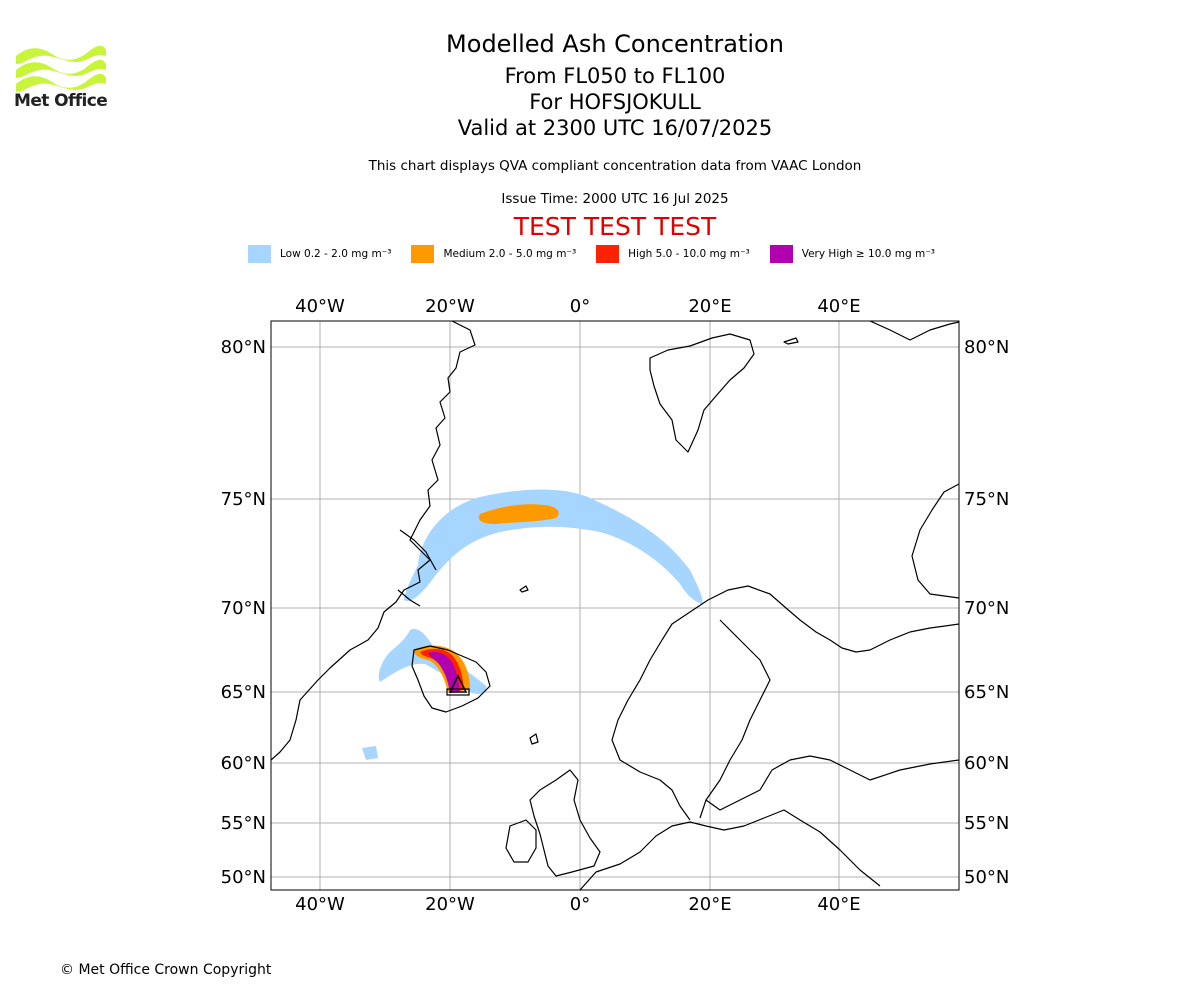  Describe the element at coordinates (615, 44) in the screenshot. I see `chart-title: Modelled Ash Concentration` at that location.